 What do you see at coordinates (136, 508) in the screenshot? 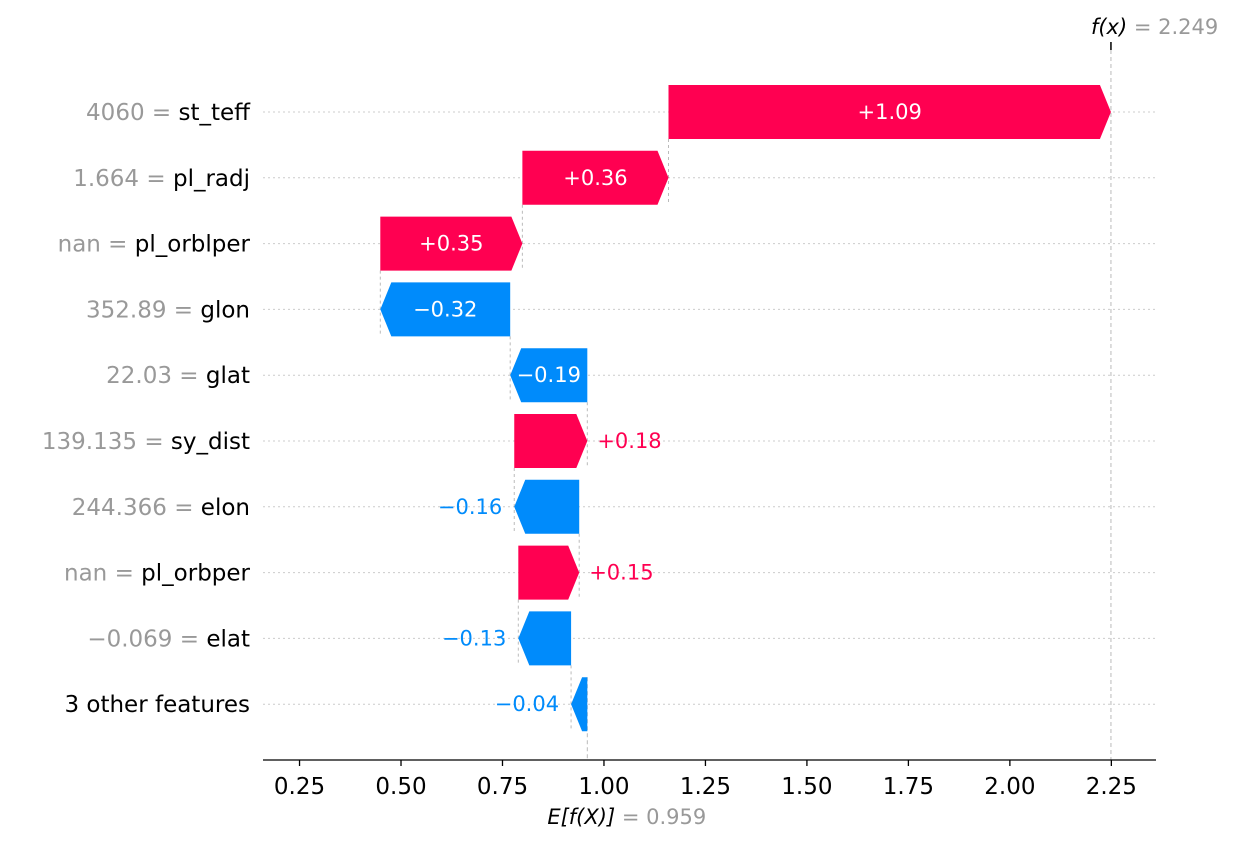
I see `feature-value: 244.366 =` at bounding box center [136, 508].